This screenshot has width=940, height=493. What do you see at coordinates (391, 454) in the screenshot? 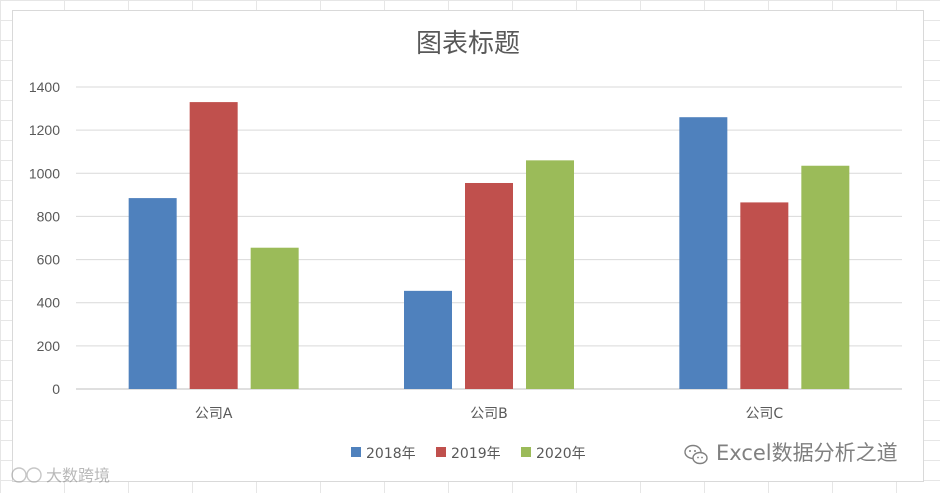
I see `legend-label: 2018年` at bounding box center [391, 454].